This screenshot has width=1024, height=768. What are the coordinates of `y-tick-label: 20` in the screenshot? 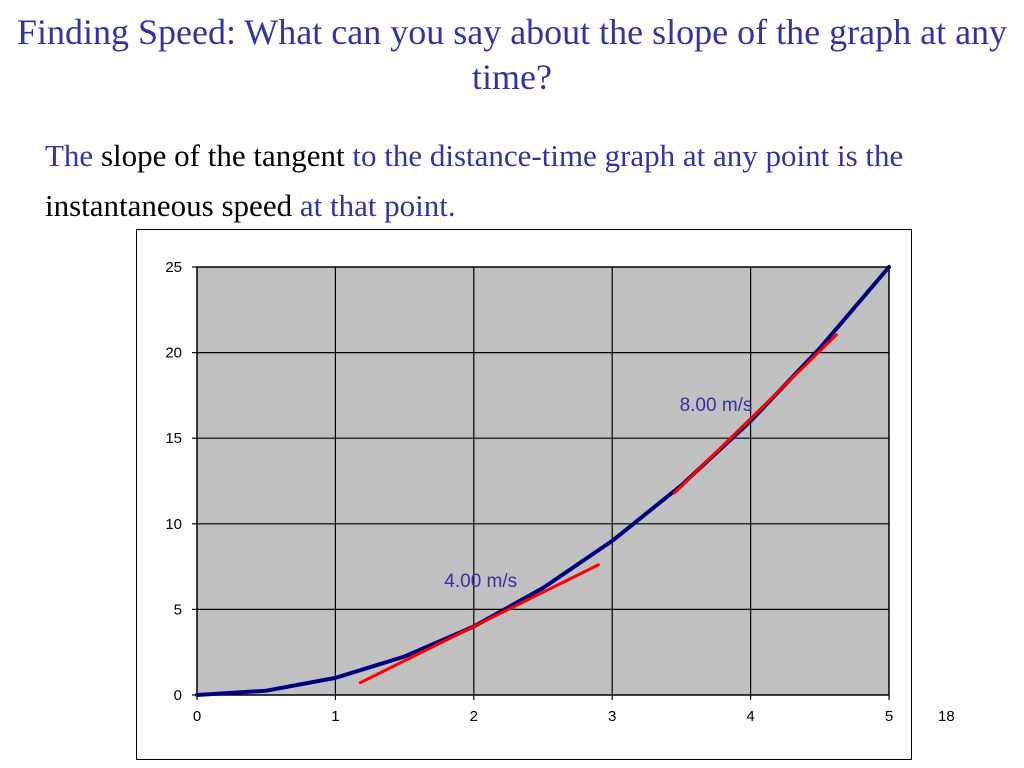 It's located at (173, 353).